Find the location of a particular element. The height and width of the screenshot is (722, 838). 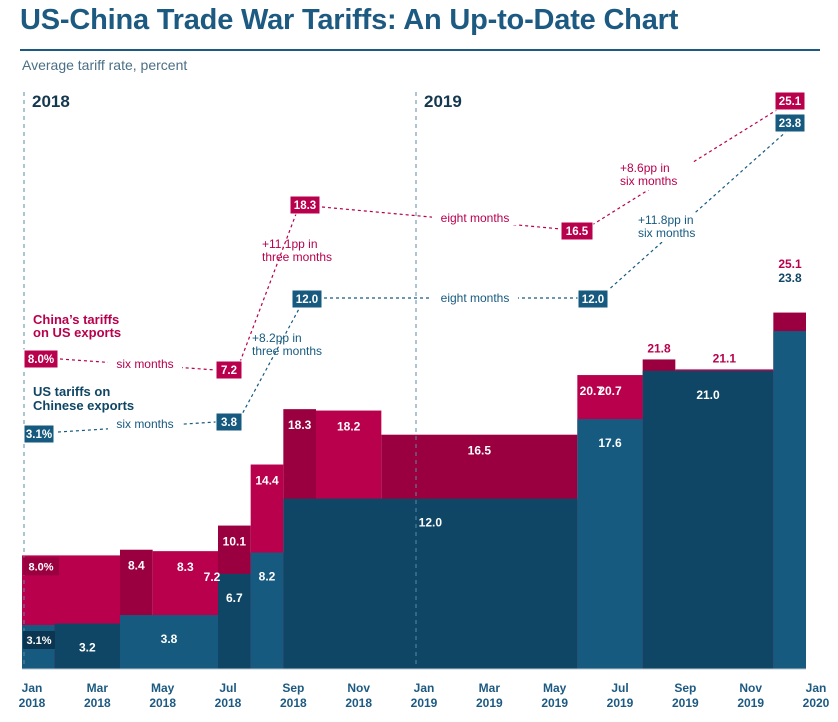

china-annot-line is located at coordinates (268, 288).